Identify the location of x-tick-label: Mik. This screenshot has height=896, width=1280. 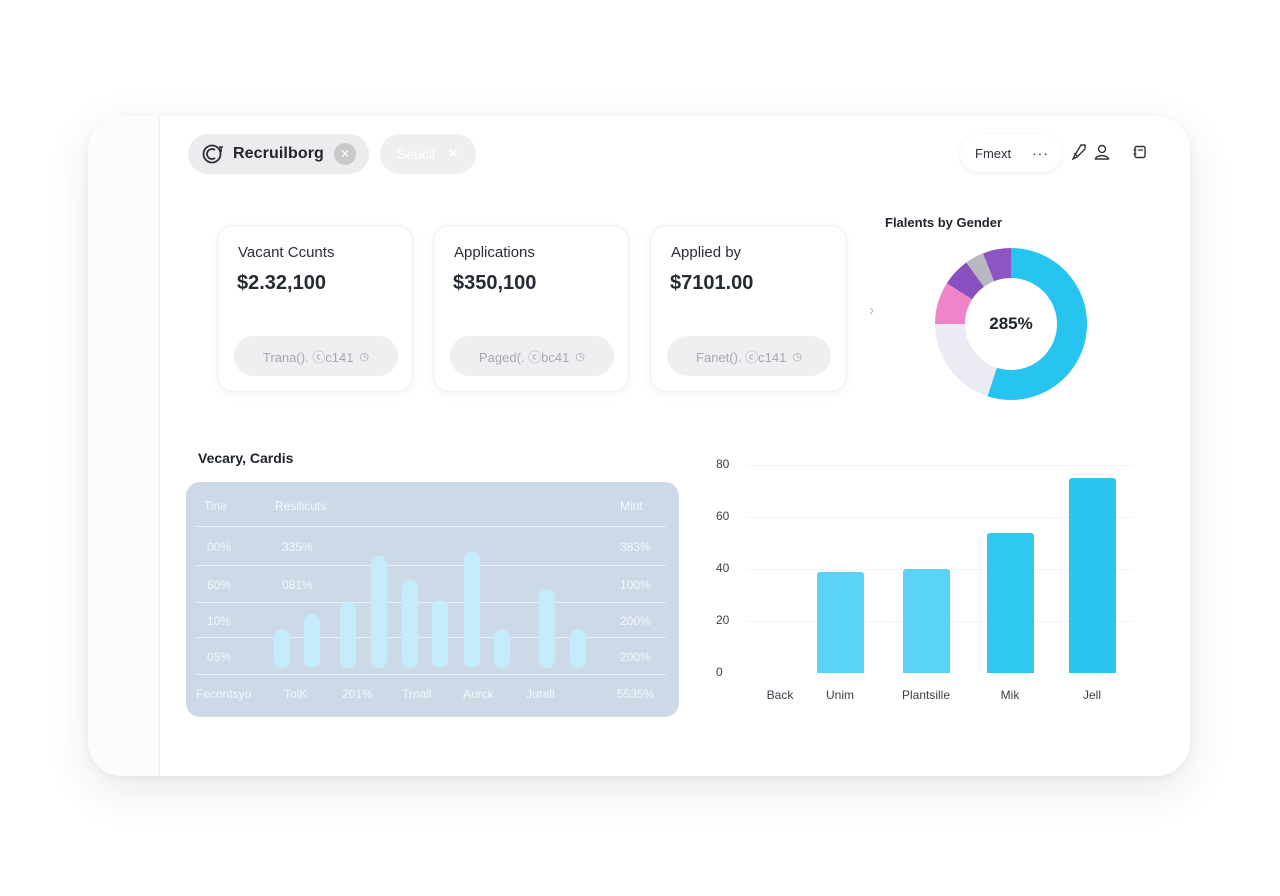
(1010, 695).